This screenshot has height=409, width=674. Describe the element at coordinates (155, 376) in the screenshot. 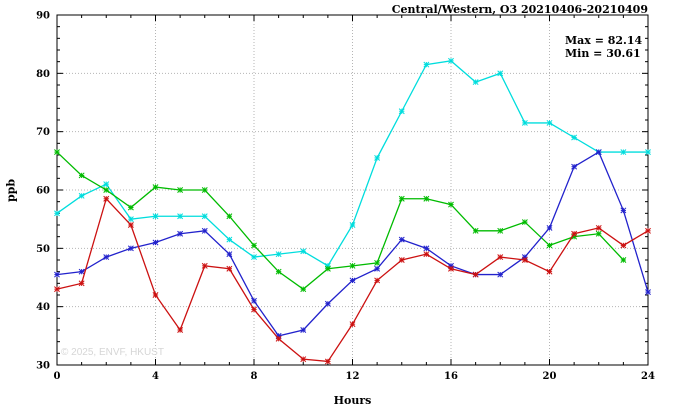

I see `x-tick-label: 4` at that location.